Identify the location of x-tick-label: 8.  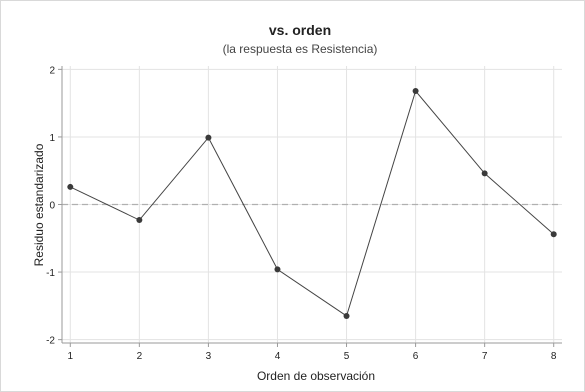
(554, 356).